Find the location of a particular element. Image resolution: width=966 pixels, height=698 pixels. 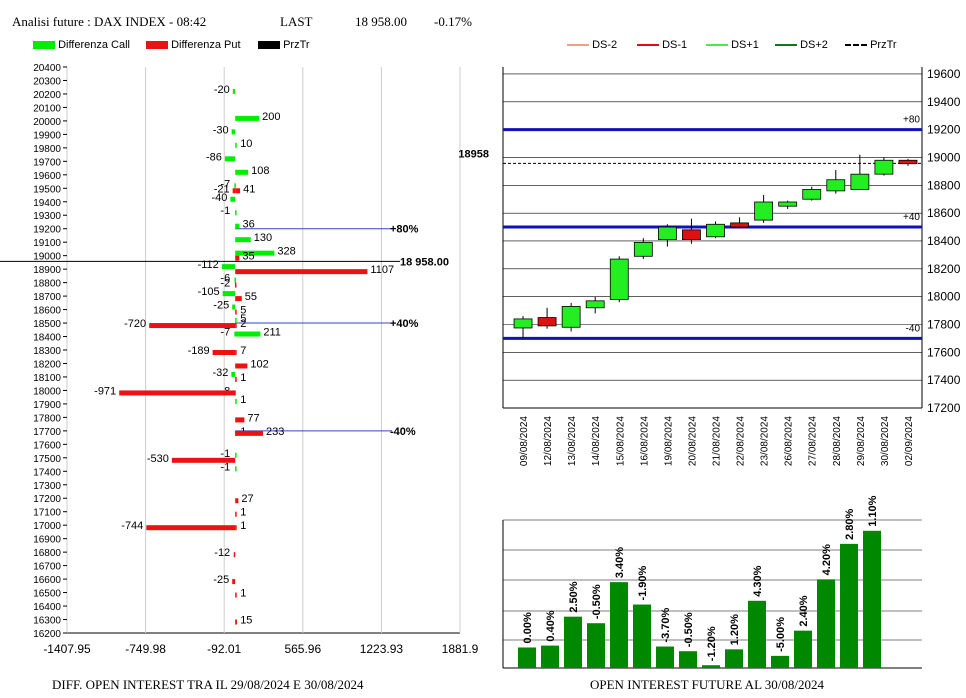

candle-date-label: 19/08/2024 is located at coordinates (668, 441).